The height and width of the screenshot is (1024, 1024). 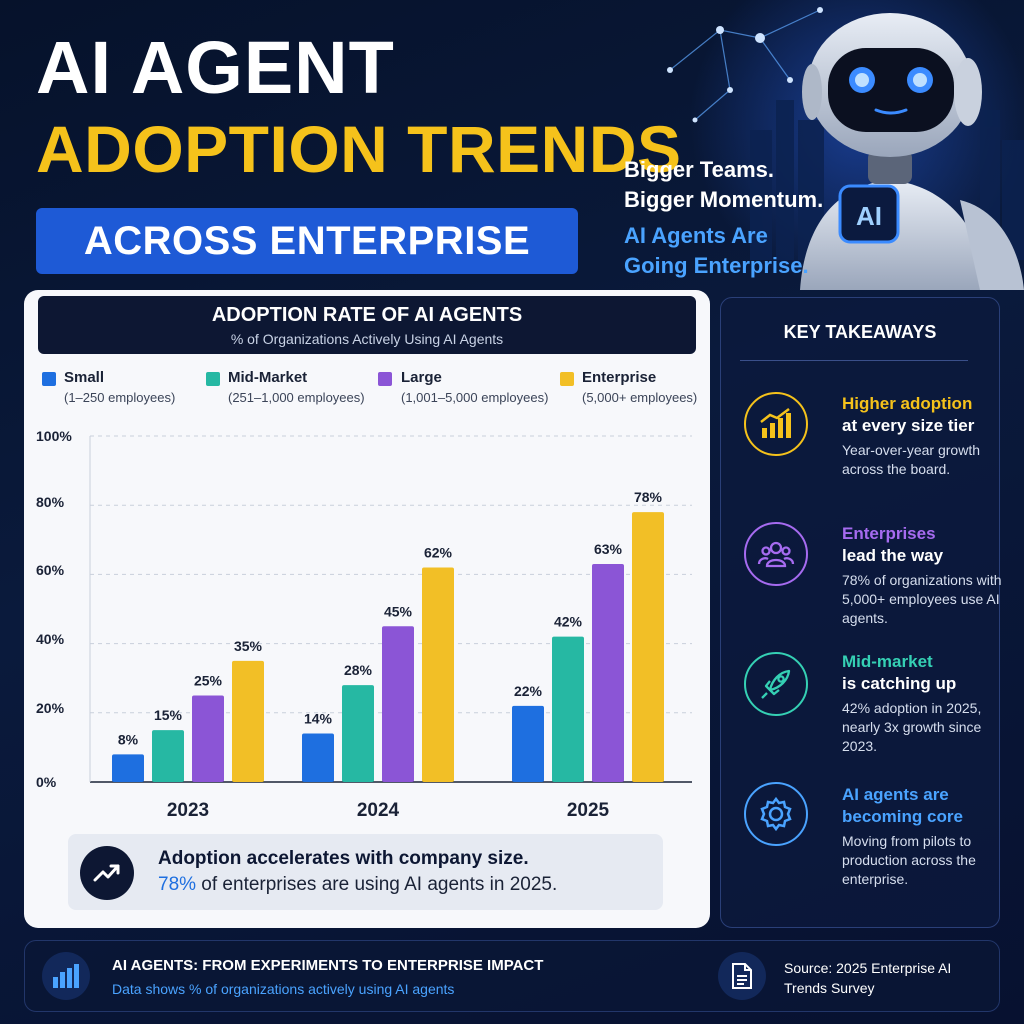 What do you see at coordinates (358, 670) in the screenshot?
I see `data-label: 28%` at bounding box center [358, 670].